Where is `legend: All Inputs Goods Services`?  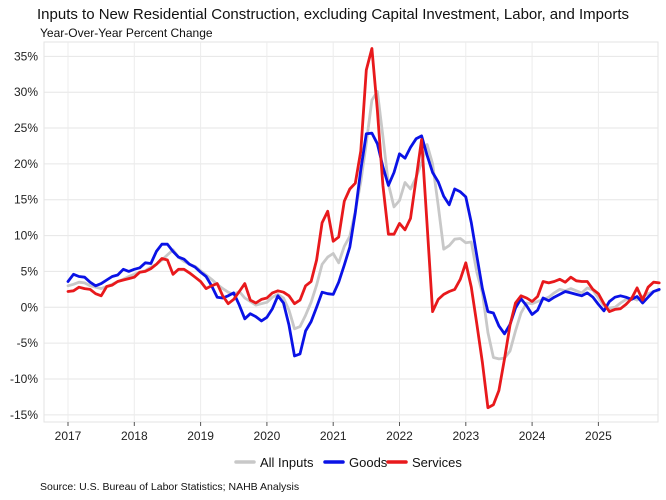
legend: All Inputs Goods Services is located at coordinates (348, 462).